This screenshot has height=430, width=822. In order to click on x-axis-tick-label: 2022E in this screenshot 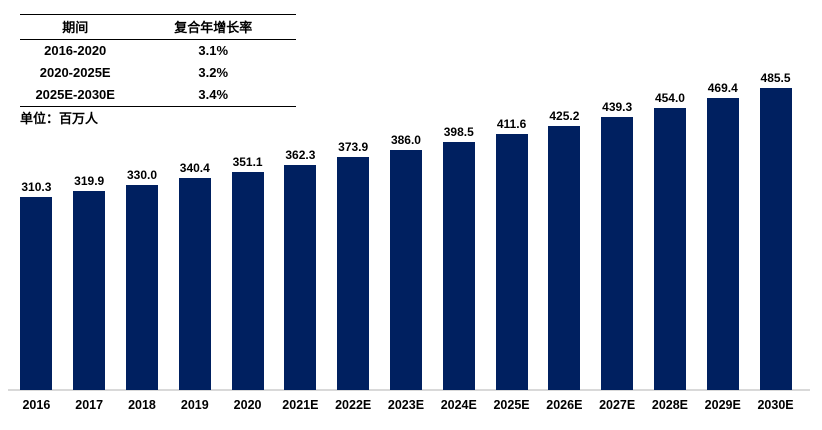, I will do `click(353, 405)`.